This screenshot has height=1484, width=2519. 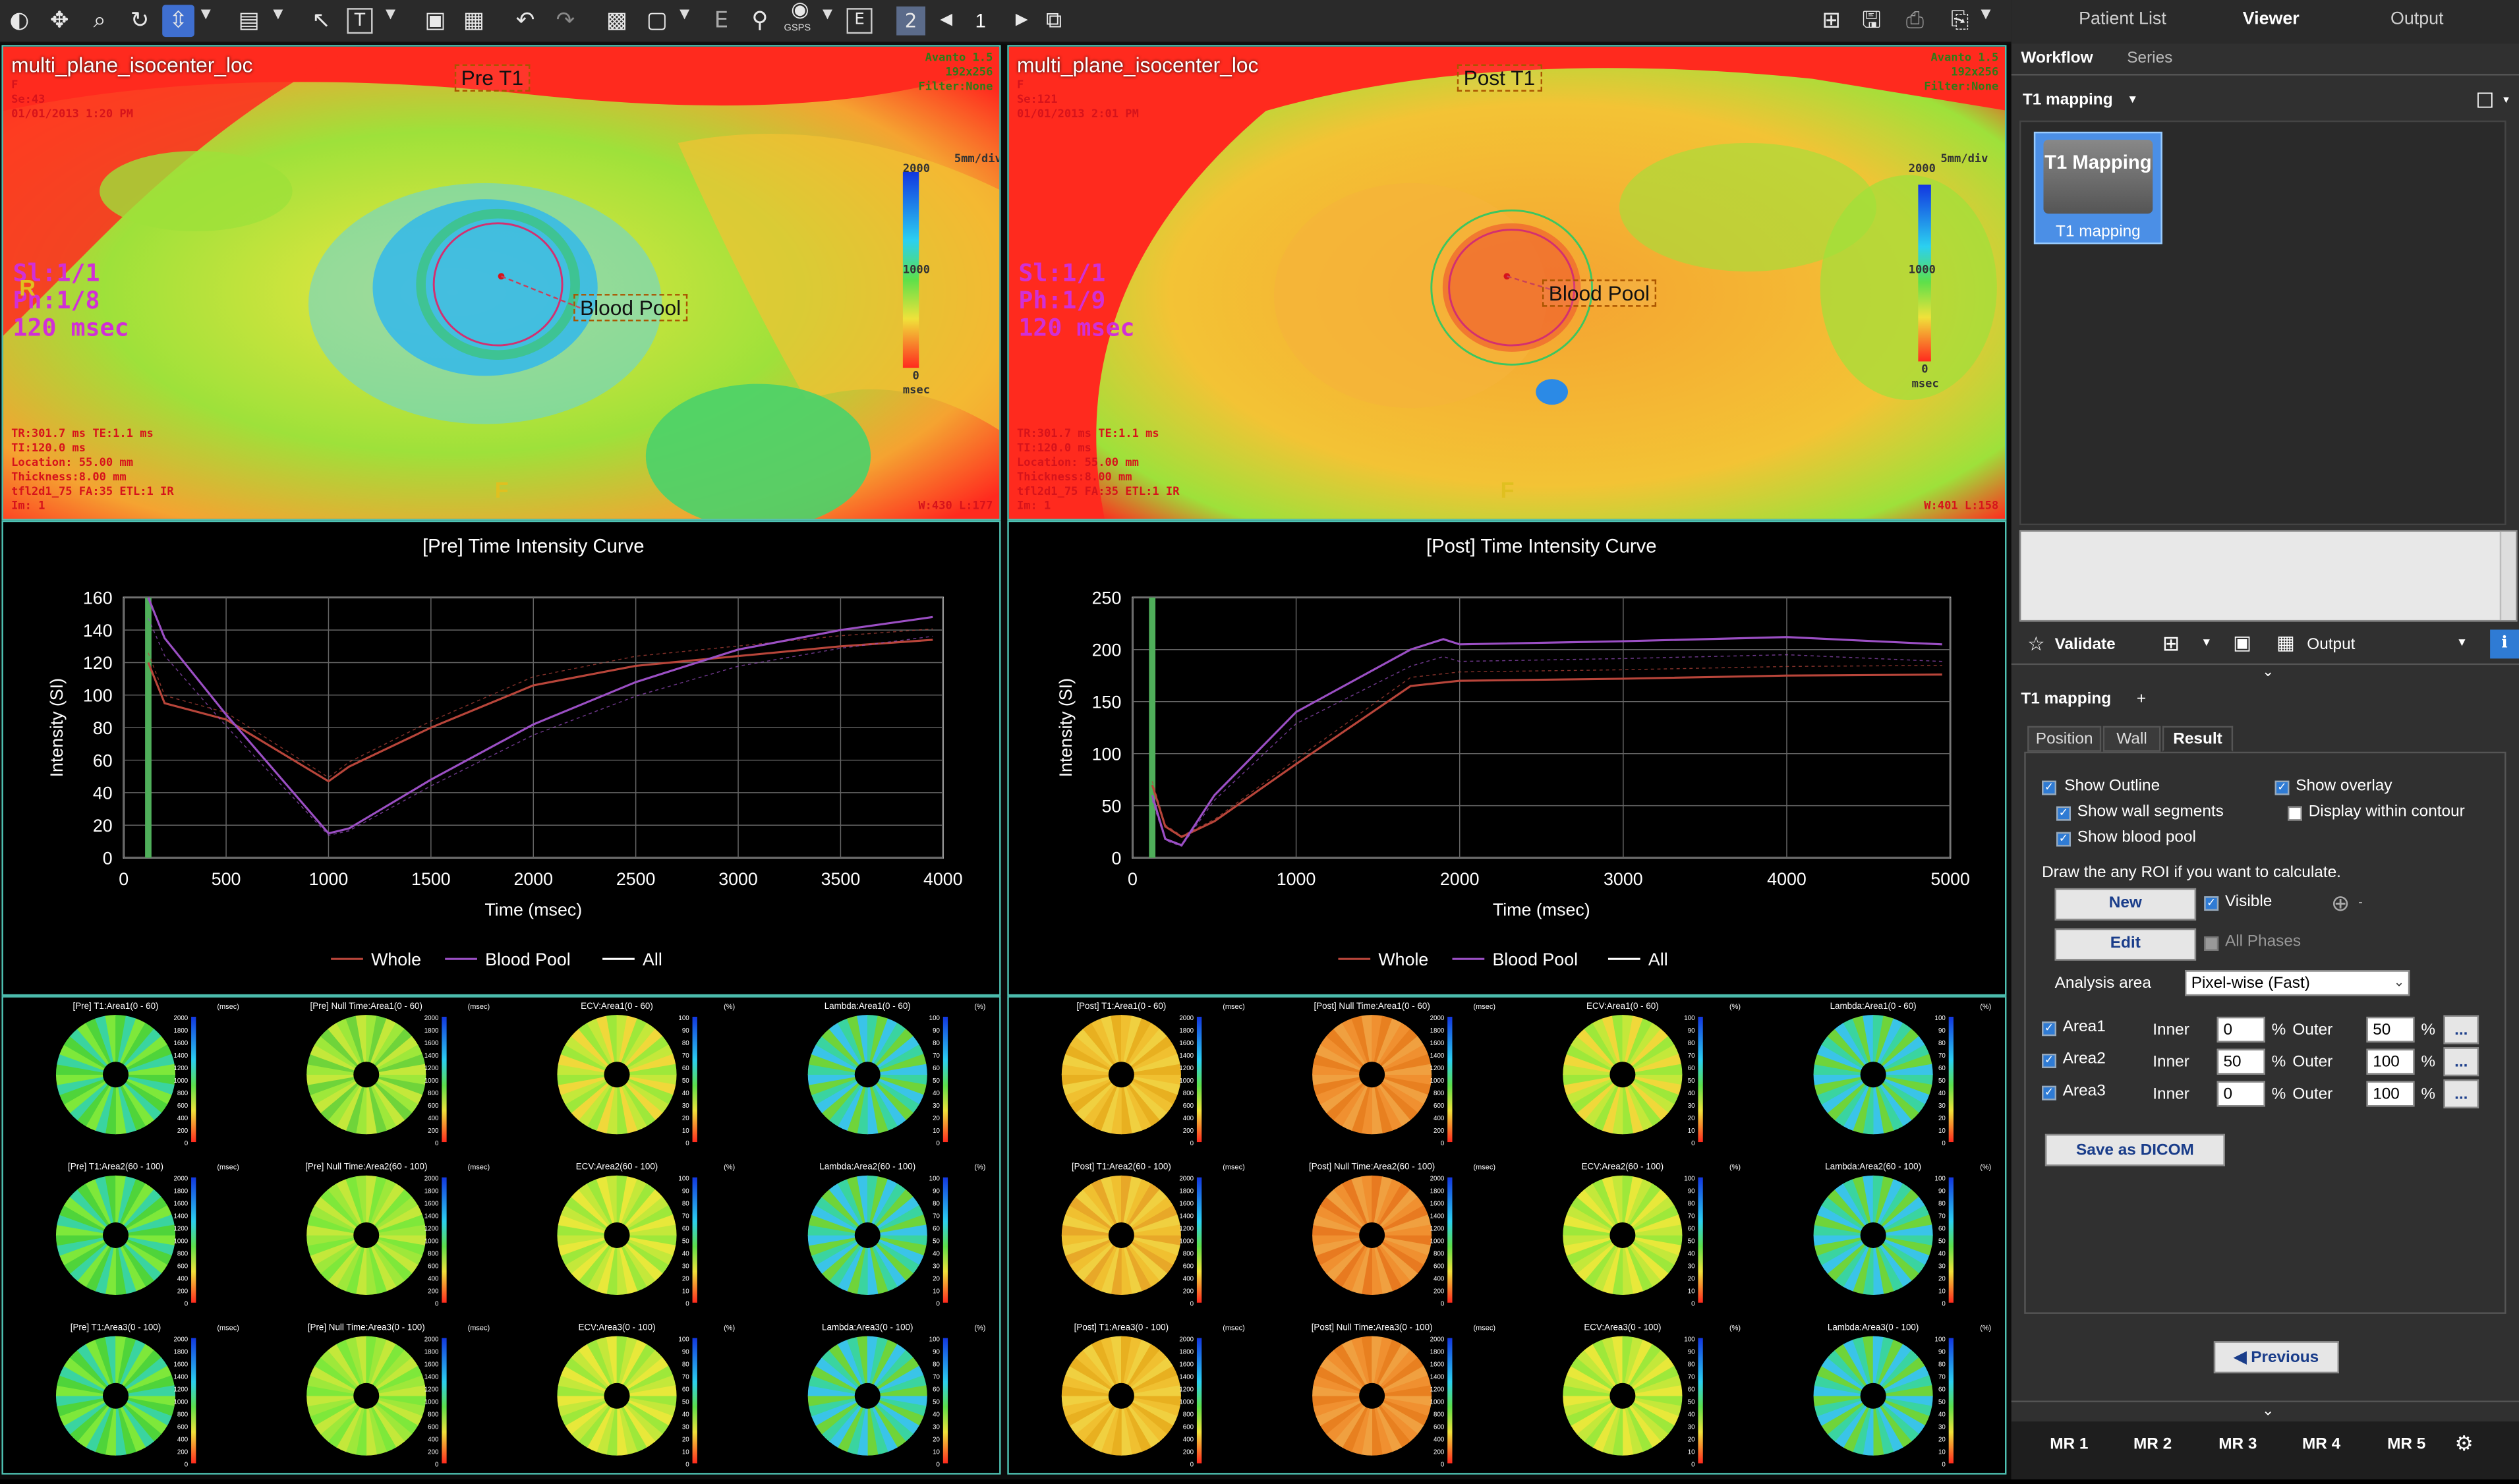 What do you see at coordinates (2486, 100) in the screenshot?
I see `workflow-menu-icon: ☐` at bounding box center [2486, 100].